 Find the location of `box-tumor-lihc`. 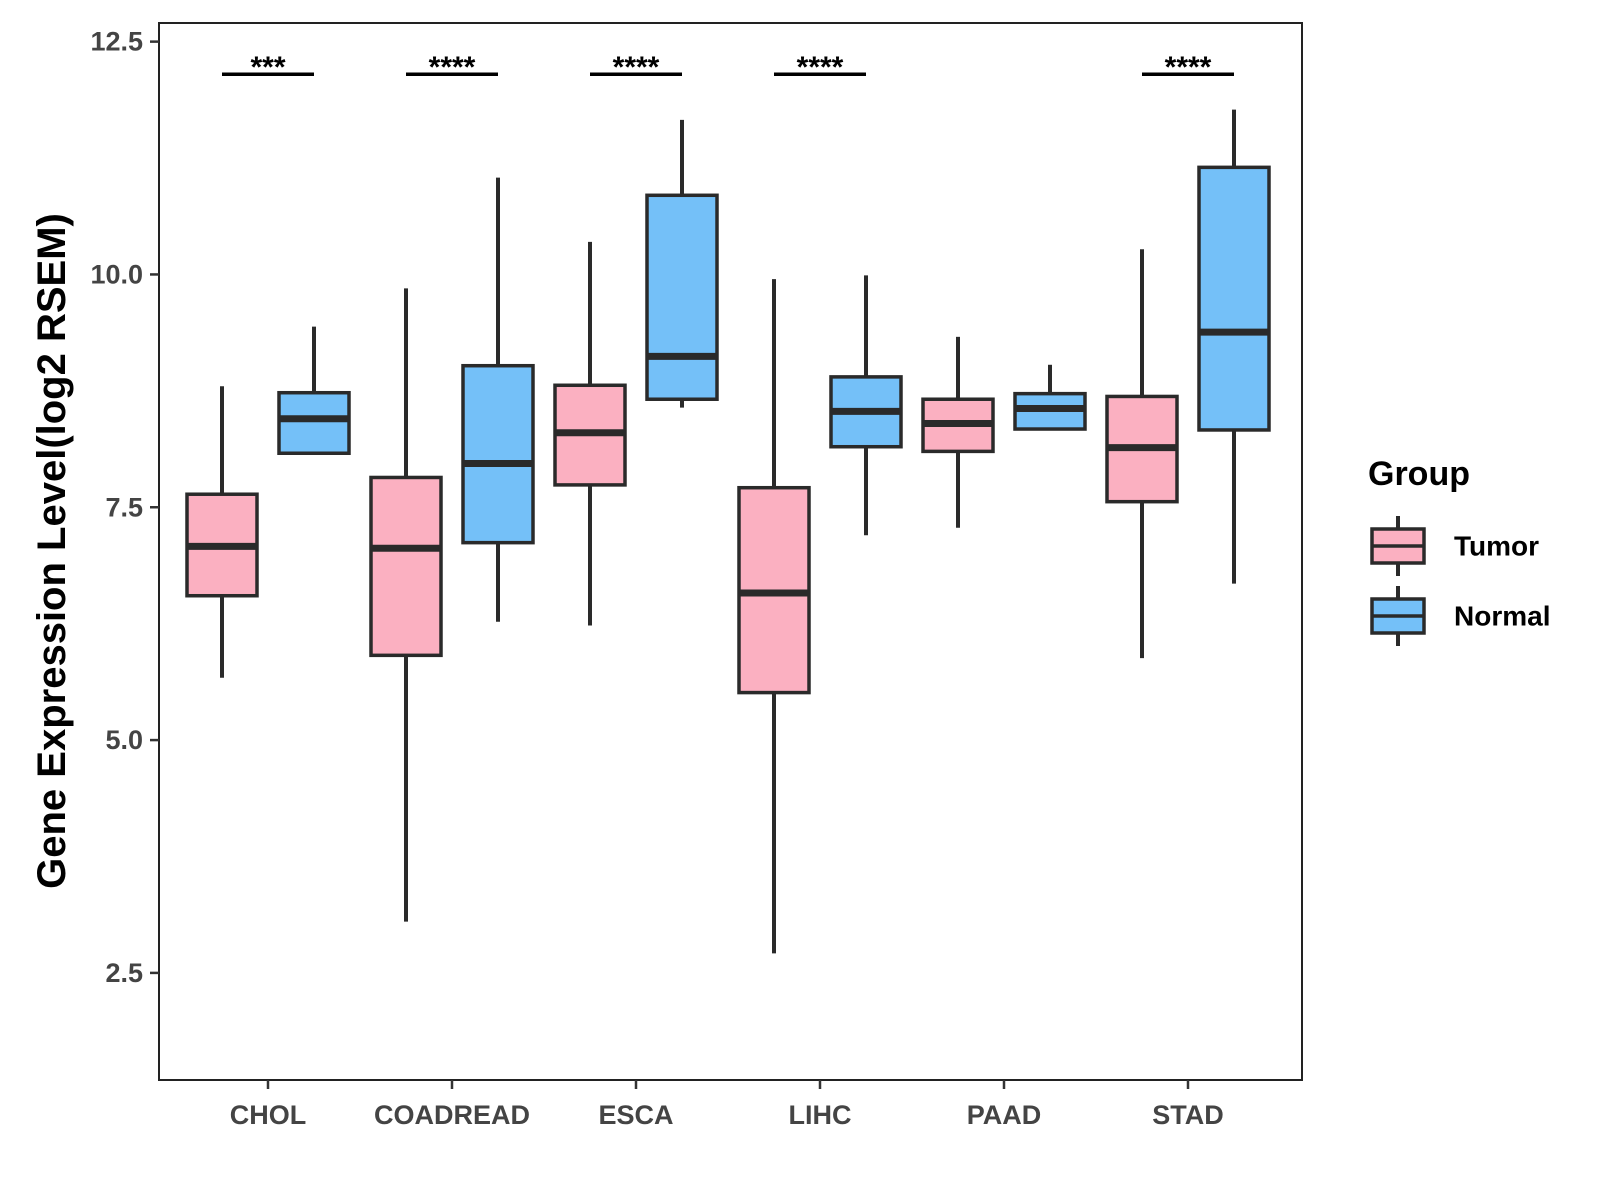

box-tumor-lihc is located at coordinates (774, 616).